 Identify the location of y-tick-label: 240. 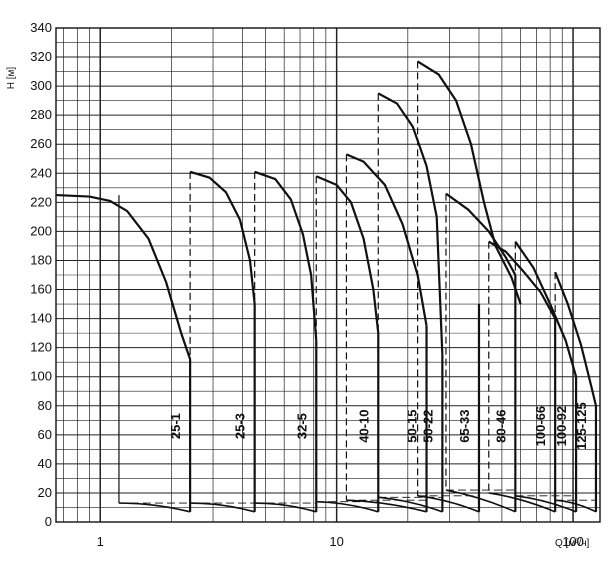
(41, 172).